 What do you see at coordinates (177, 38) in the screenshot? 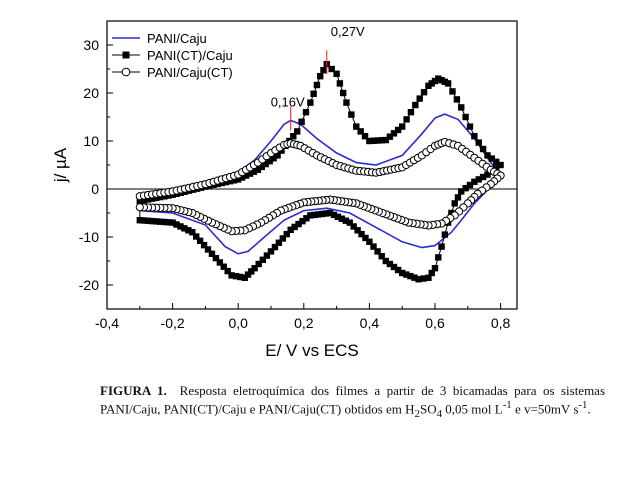
I see `legend-label: PANI/Caju` at bounding box center [177, 38].